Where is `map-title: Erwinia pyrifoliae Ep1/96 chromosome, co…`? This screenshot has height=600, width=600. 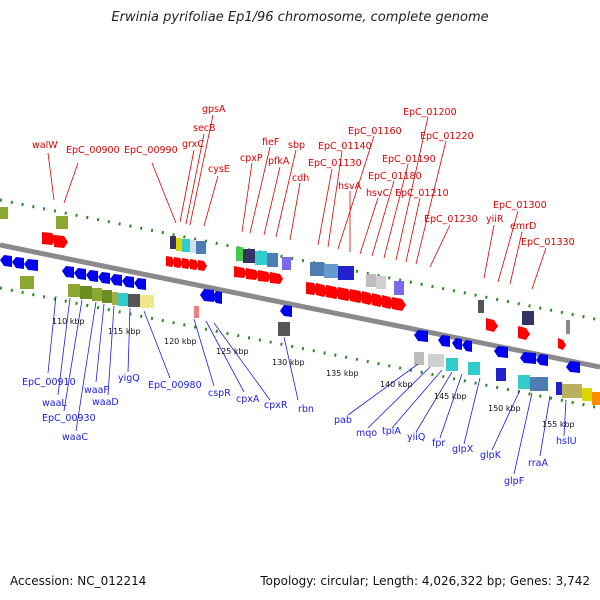
map-title: Erwinia pyrifoliae Ep1/96 chromosome, co… is located at coordinates (300, 17).